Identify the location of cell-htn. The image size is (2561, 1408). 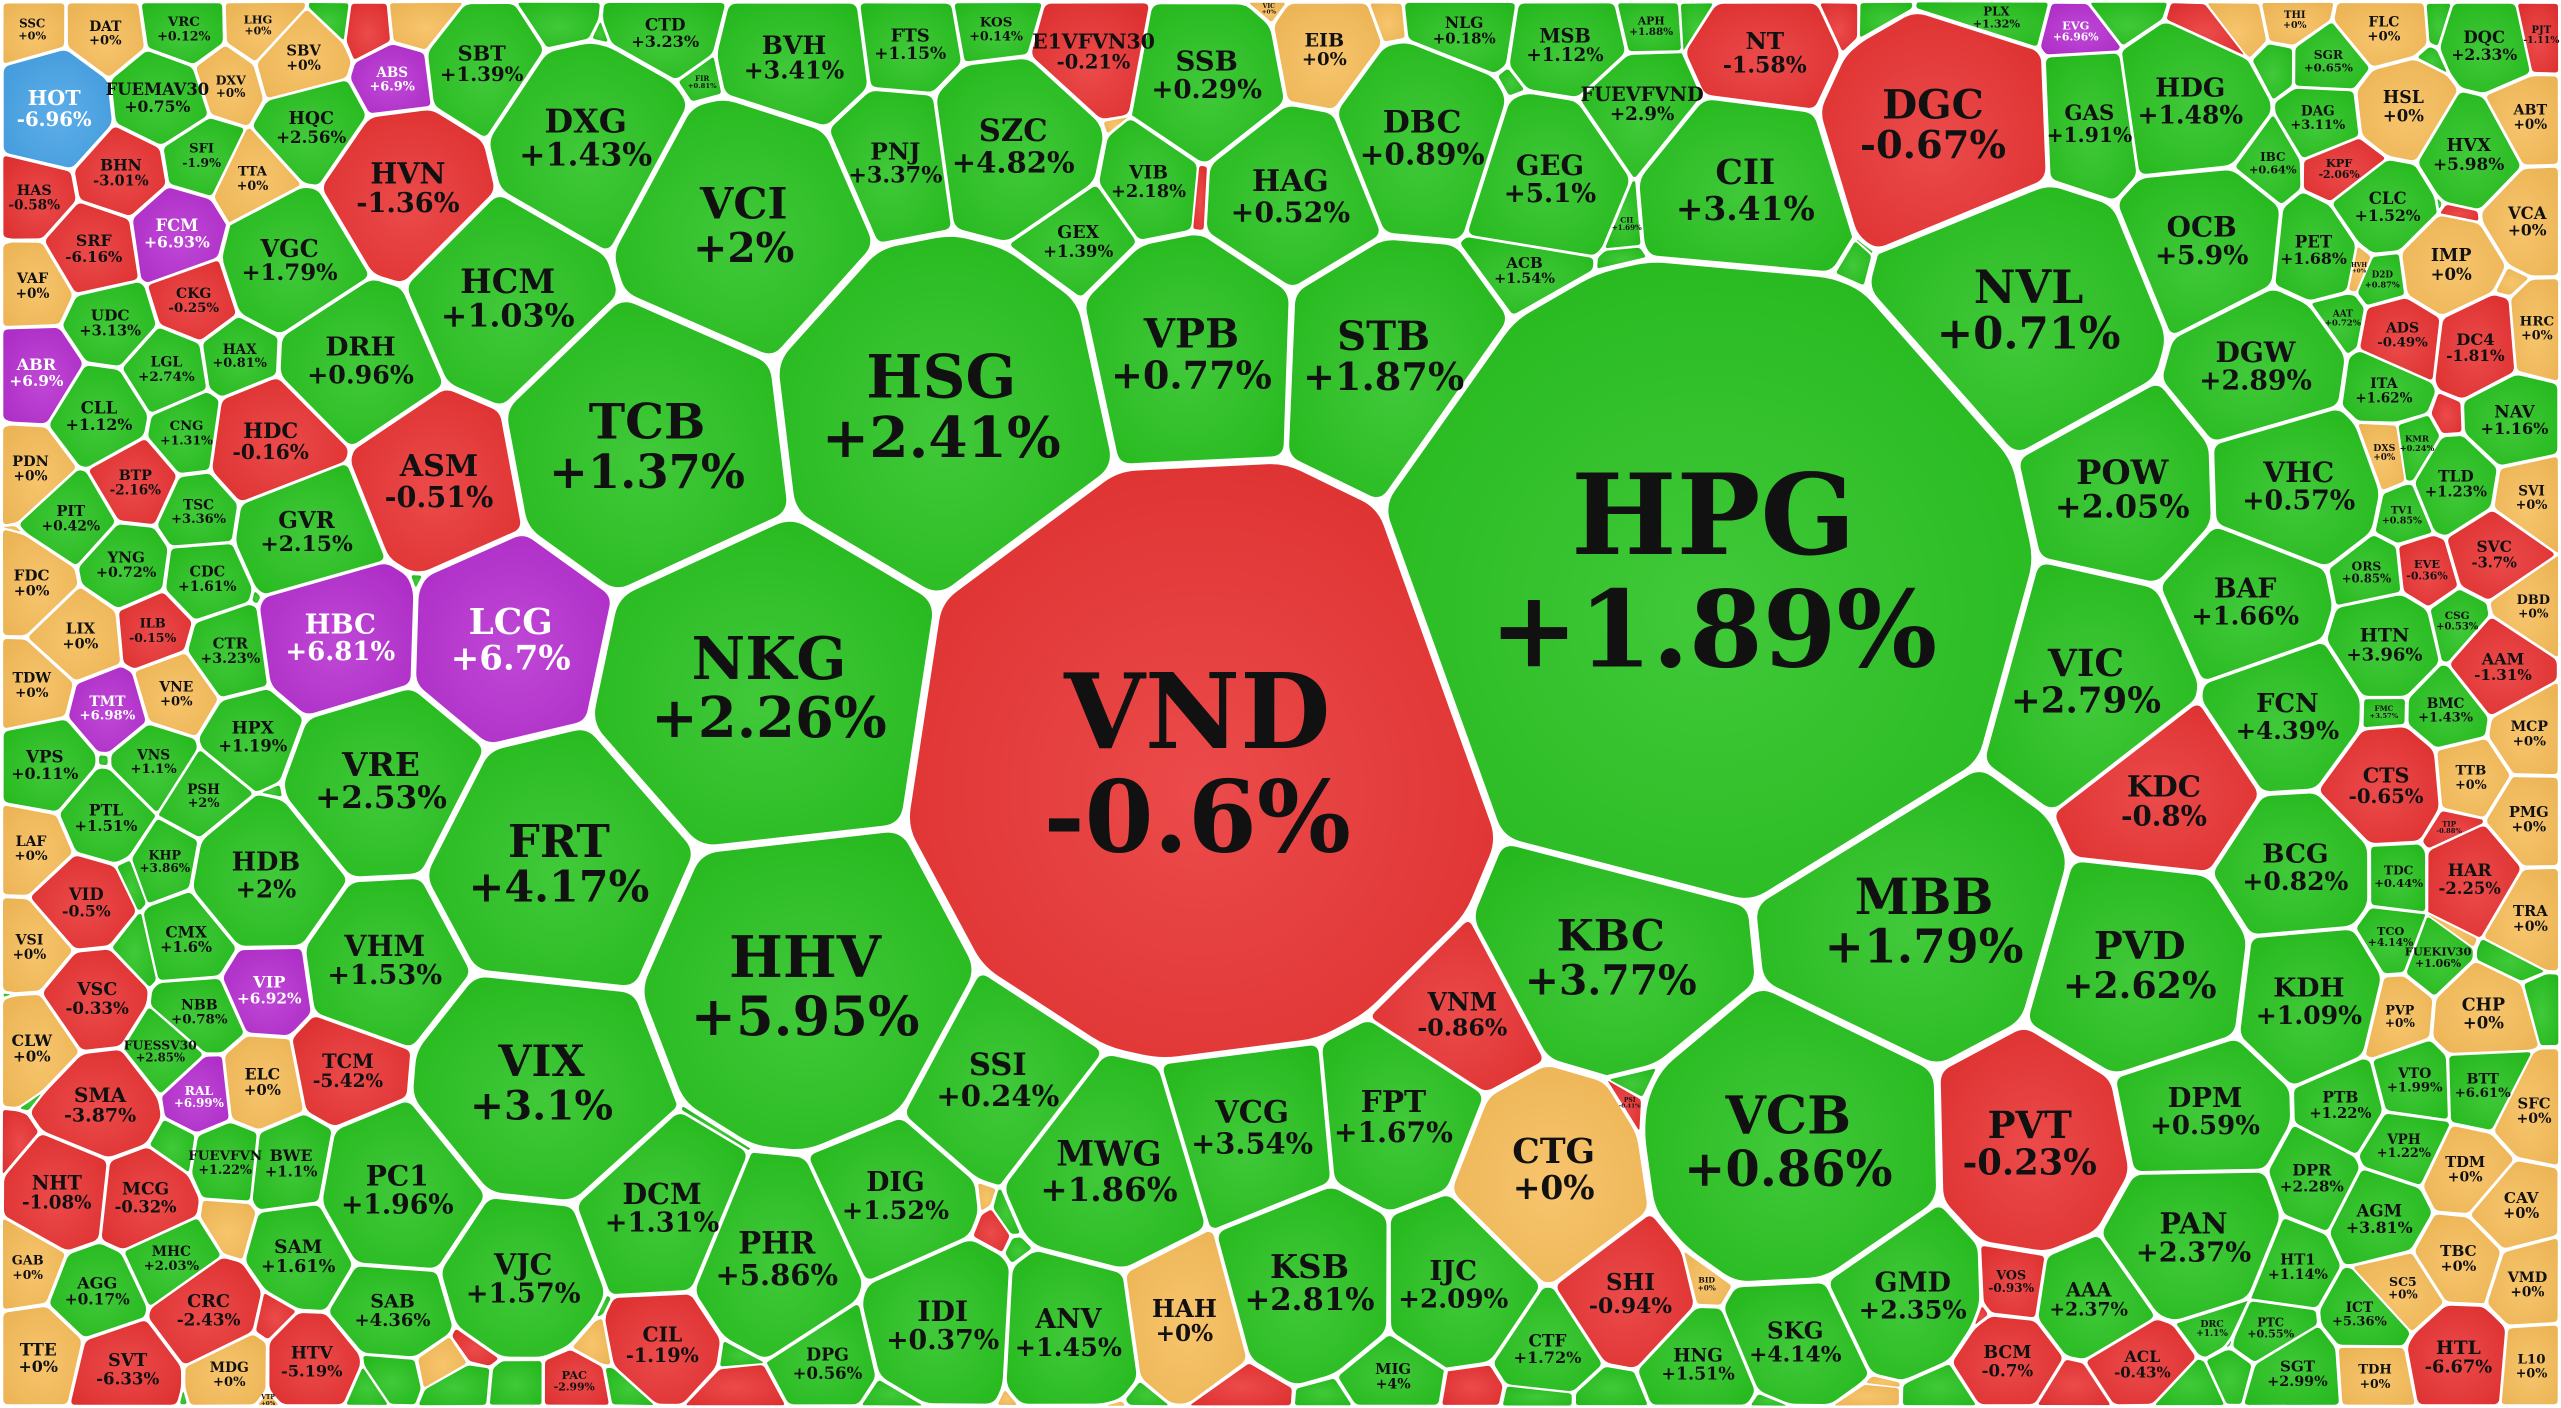
(2383, 645).